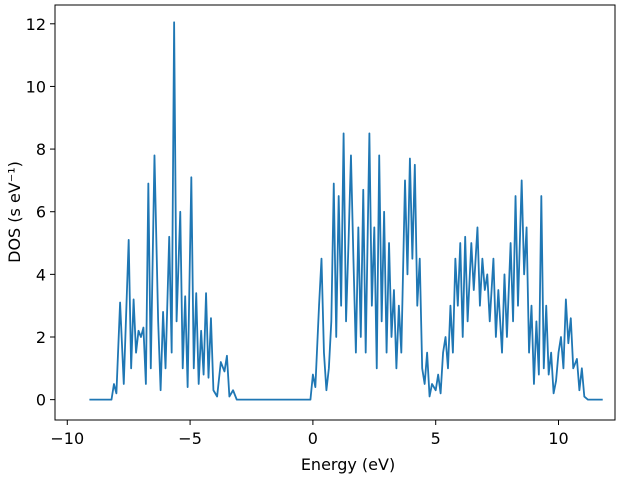  I want to click on x-axis-label: Energy (eV), so click(348, 464).